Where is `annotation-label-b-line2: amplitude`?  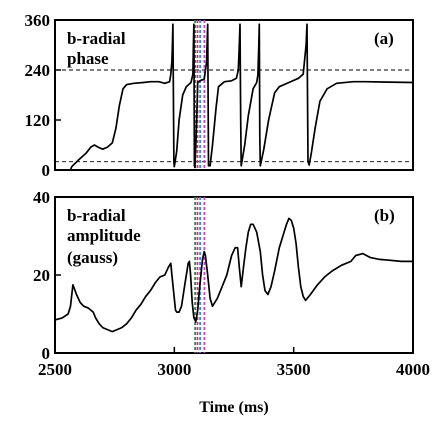
annotation-label-b-line2: amplitude is located at coordinates (104, 235).